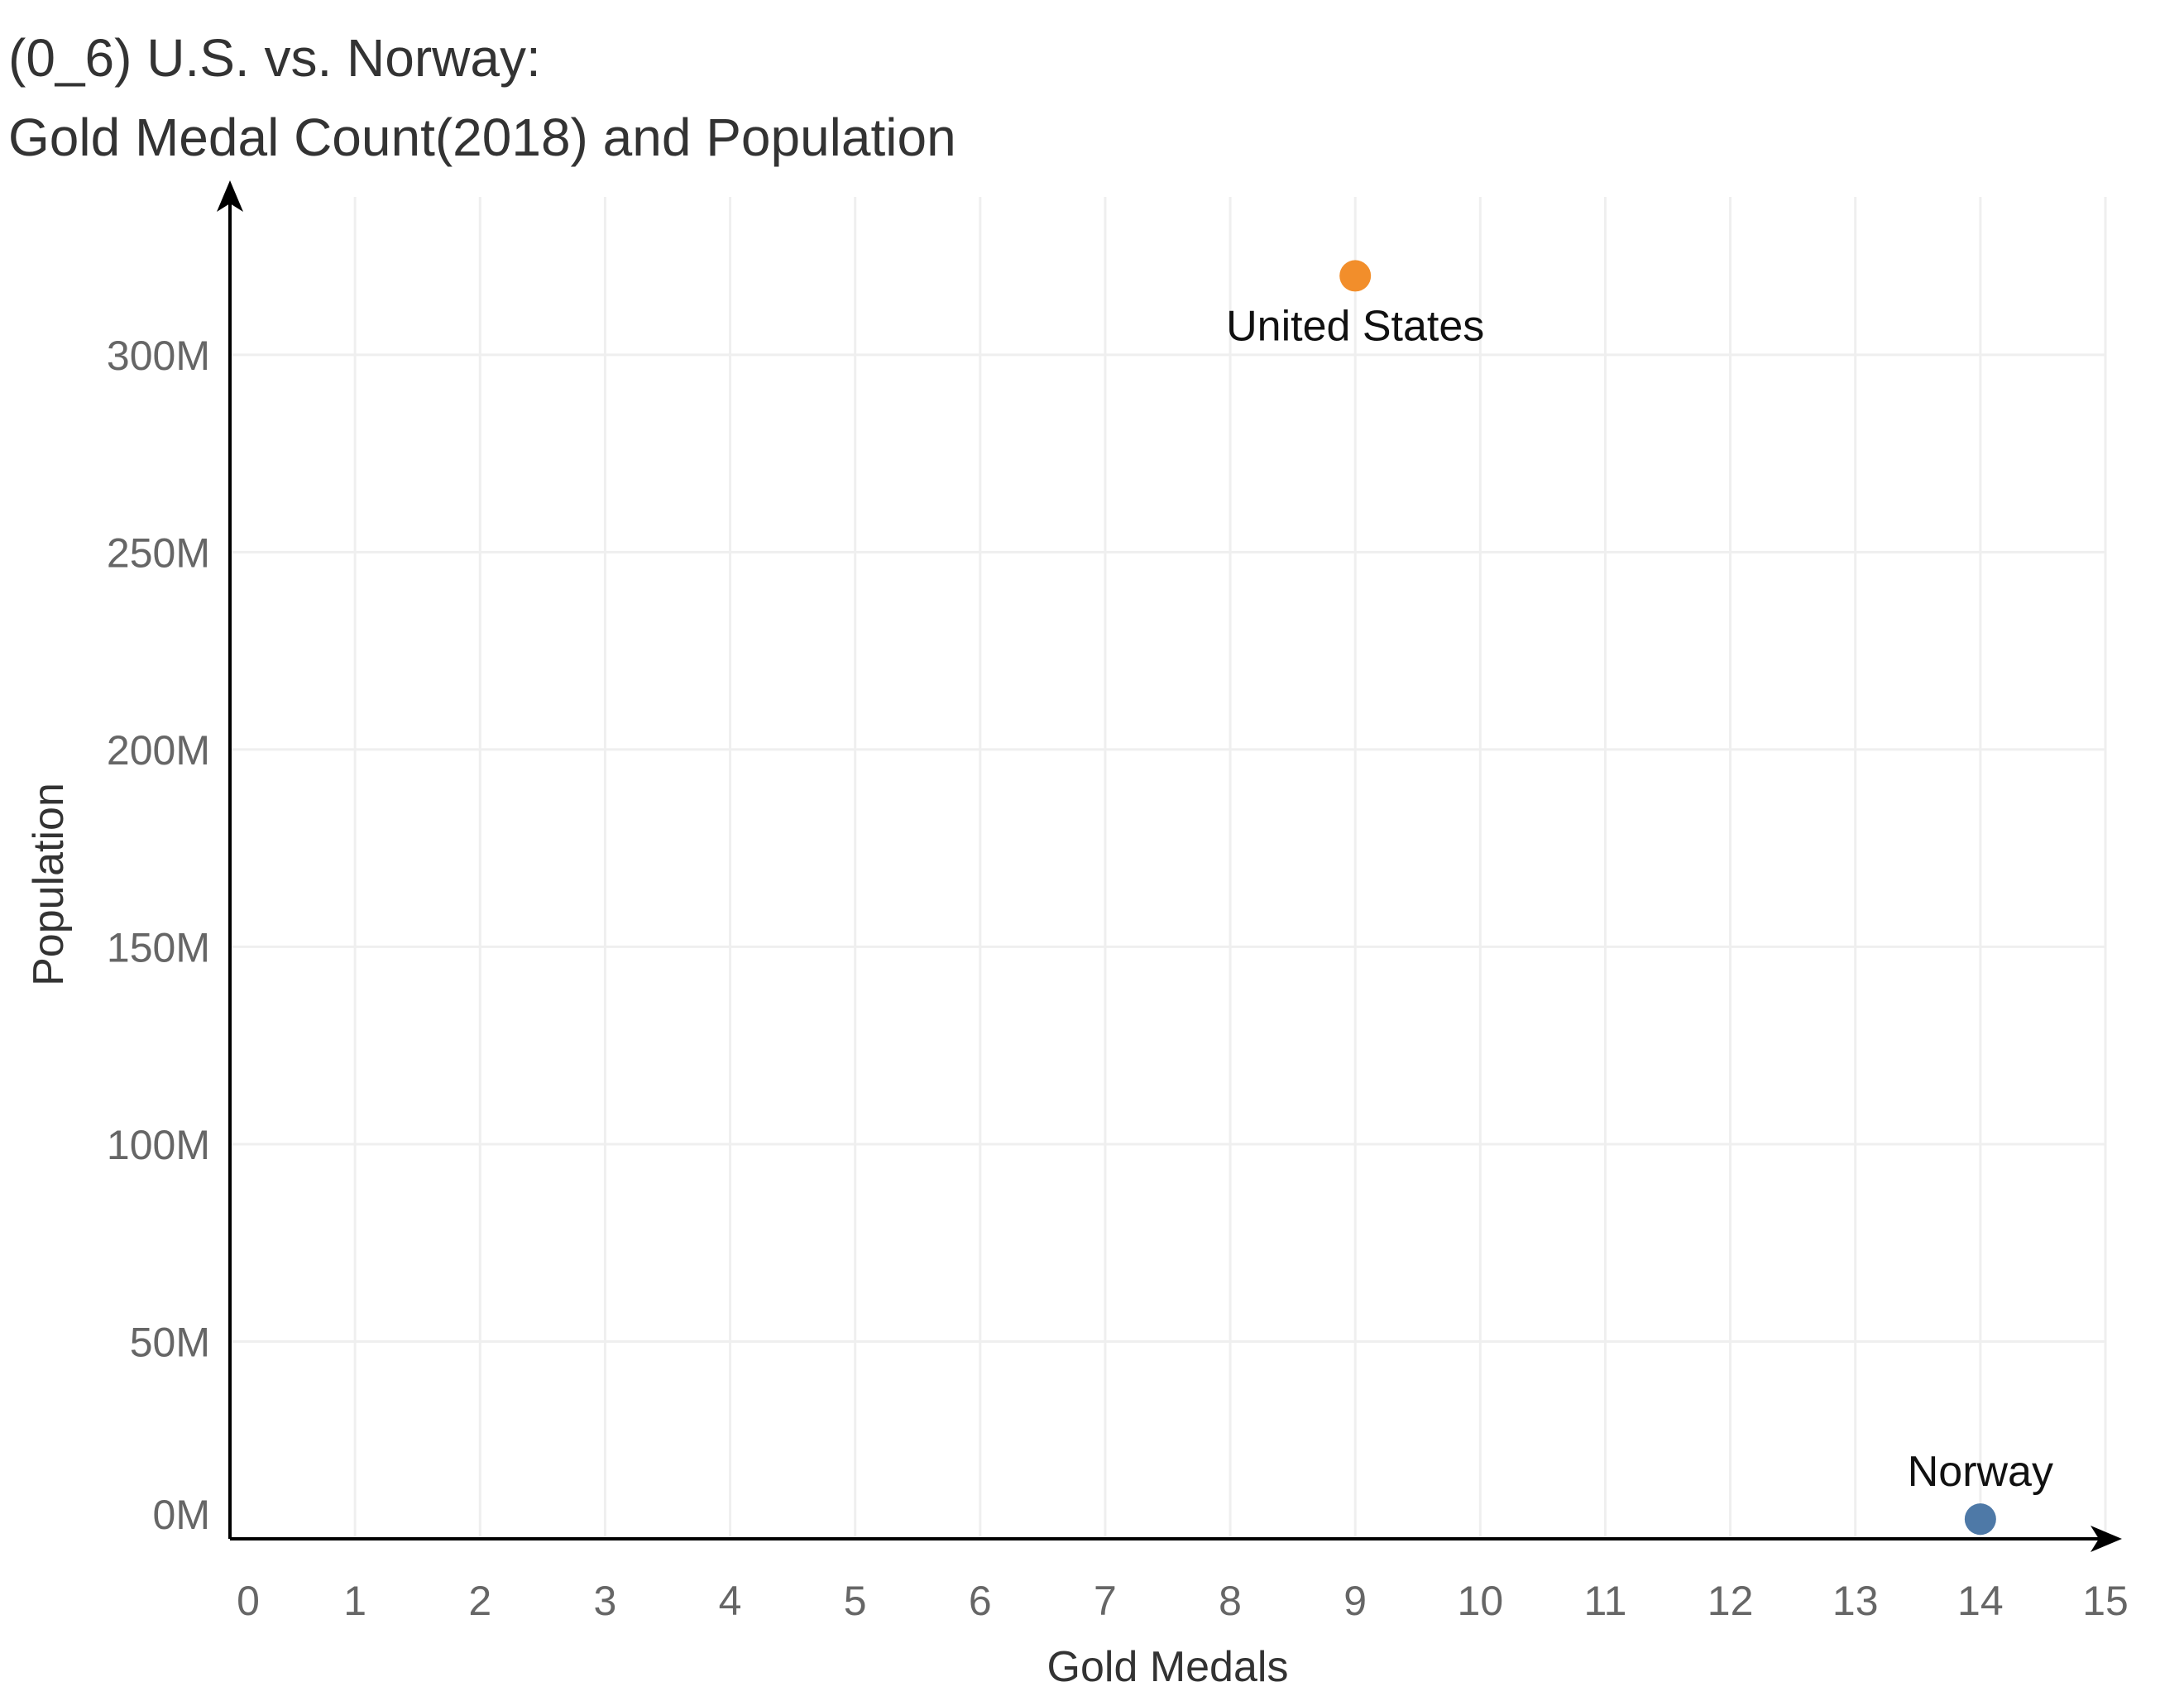 Image resolution: width=2184 pixels, height=1701 pixels. I want to click on x-axis-arrowhead, so click(2106, 1539).